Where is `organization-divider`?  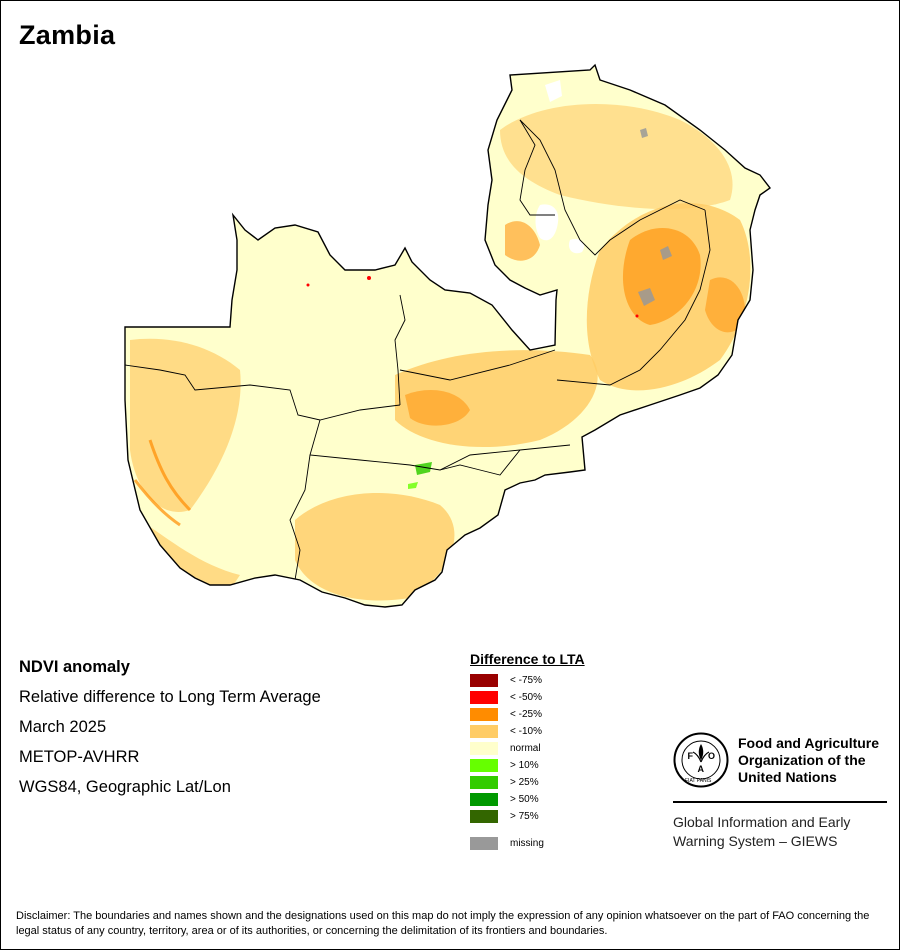 organization-divider is located at coordinates (780, 802).